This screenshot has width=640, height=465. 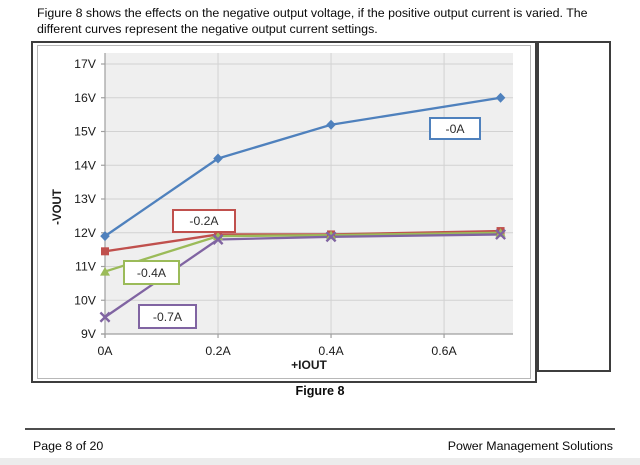 What do you see at coordinates (85, 132) in the screenshot?
I see `y-tick-label: 15V` at bounding box center [85, 132].